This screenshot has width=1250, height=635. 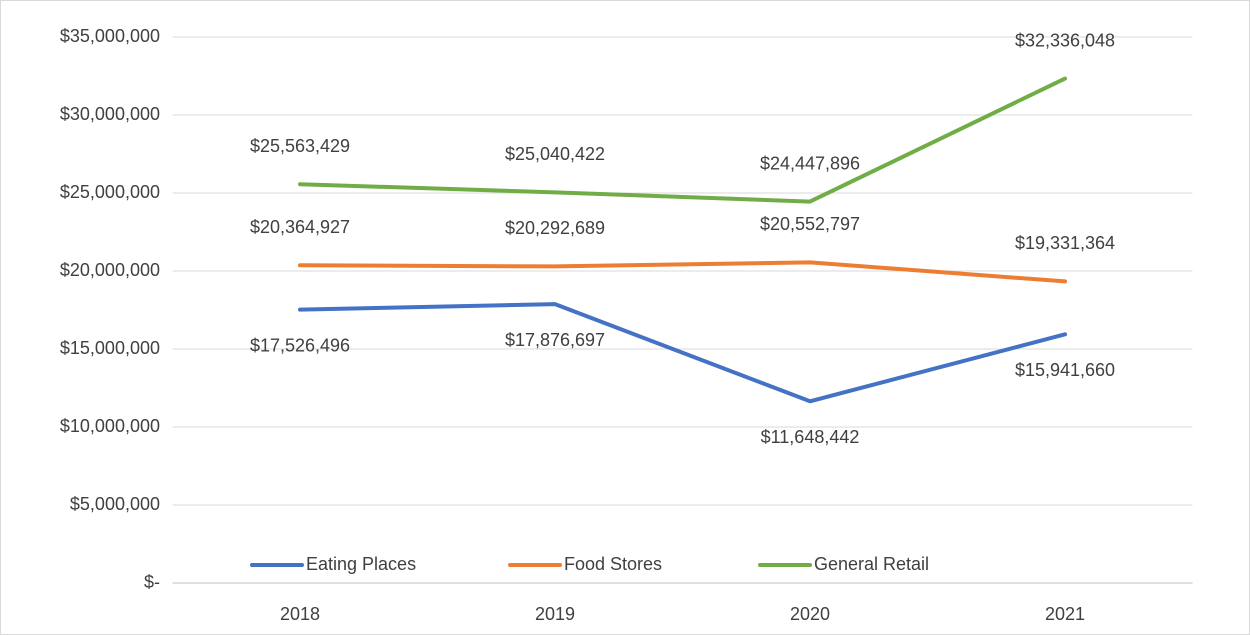 What do you see at coordinates (810, 224) in the screenshot?
I see `data-label: $20,552,797` at bounding box center [810, 224].